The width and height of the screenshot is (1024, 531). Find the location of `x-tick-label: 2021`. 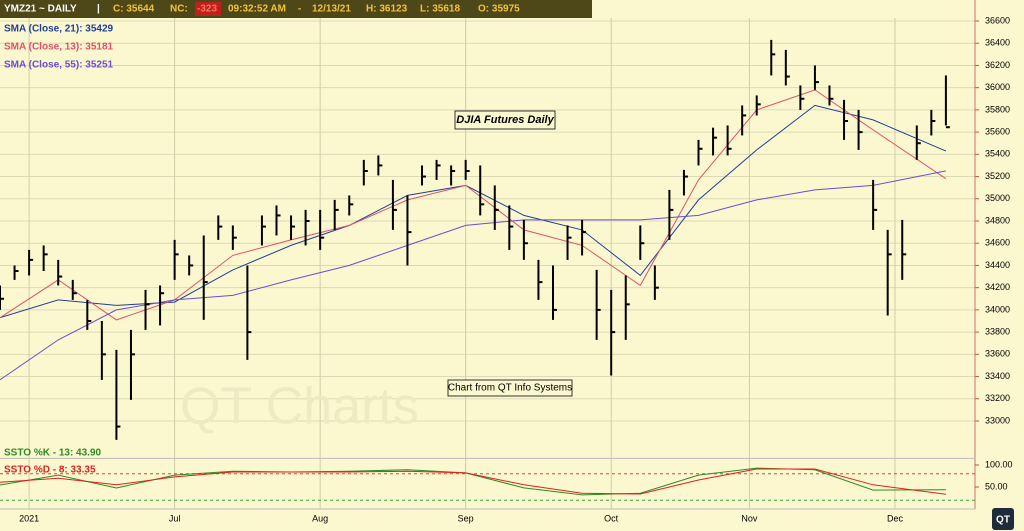

x-tick-label: 2021 is located at coordinates (29, 518).